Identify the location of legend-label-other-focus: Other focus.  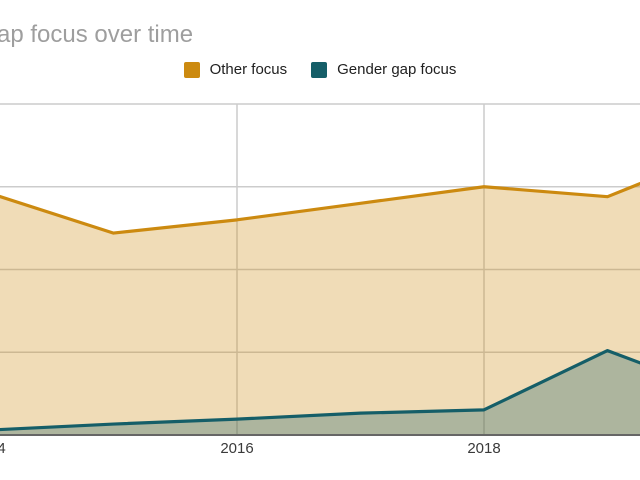
(248, 69).